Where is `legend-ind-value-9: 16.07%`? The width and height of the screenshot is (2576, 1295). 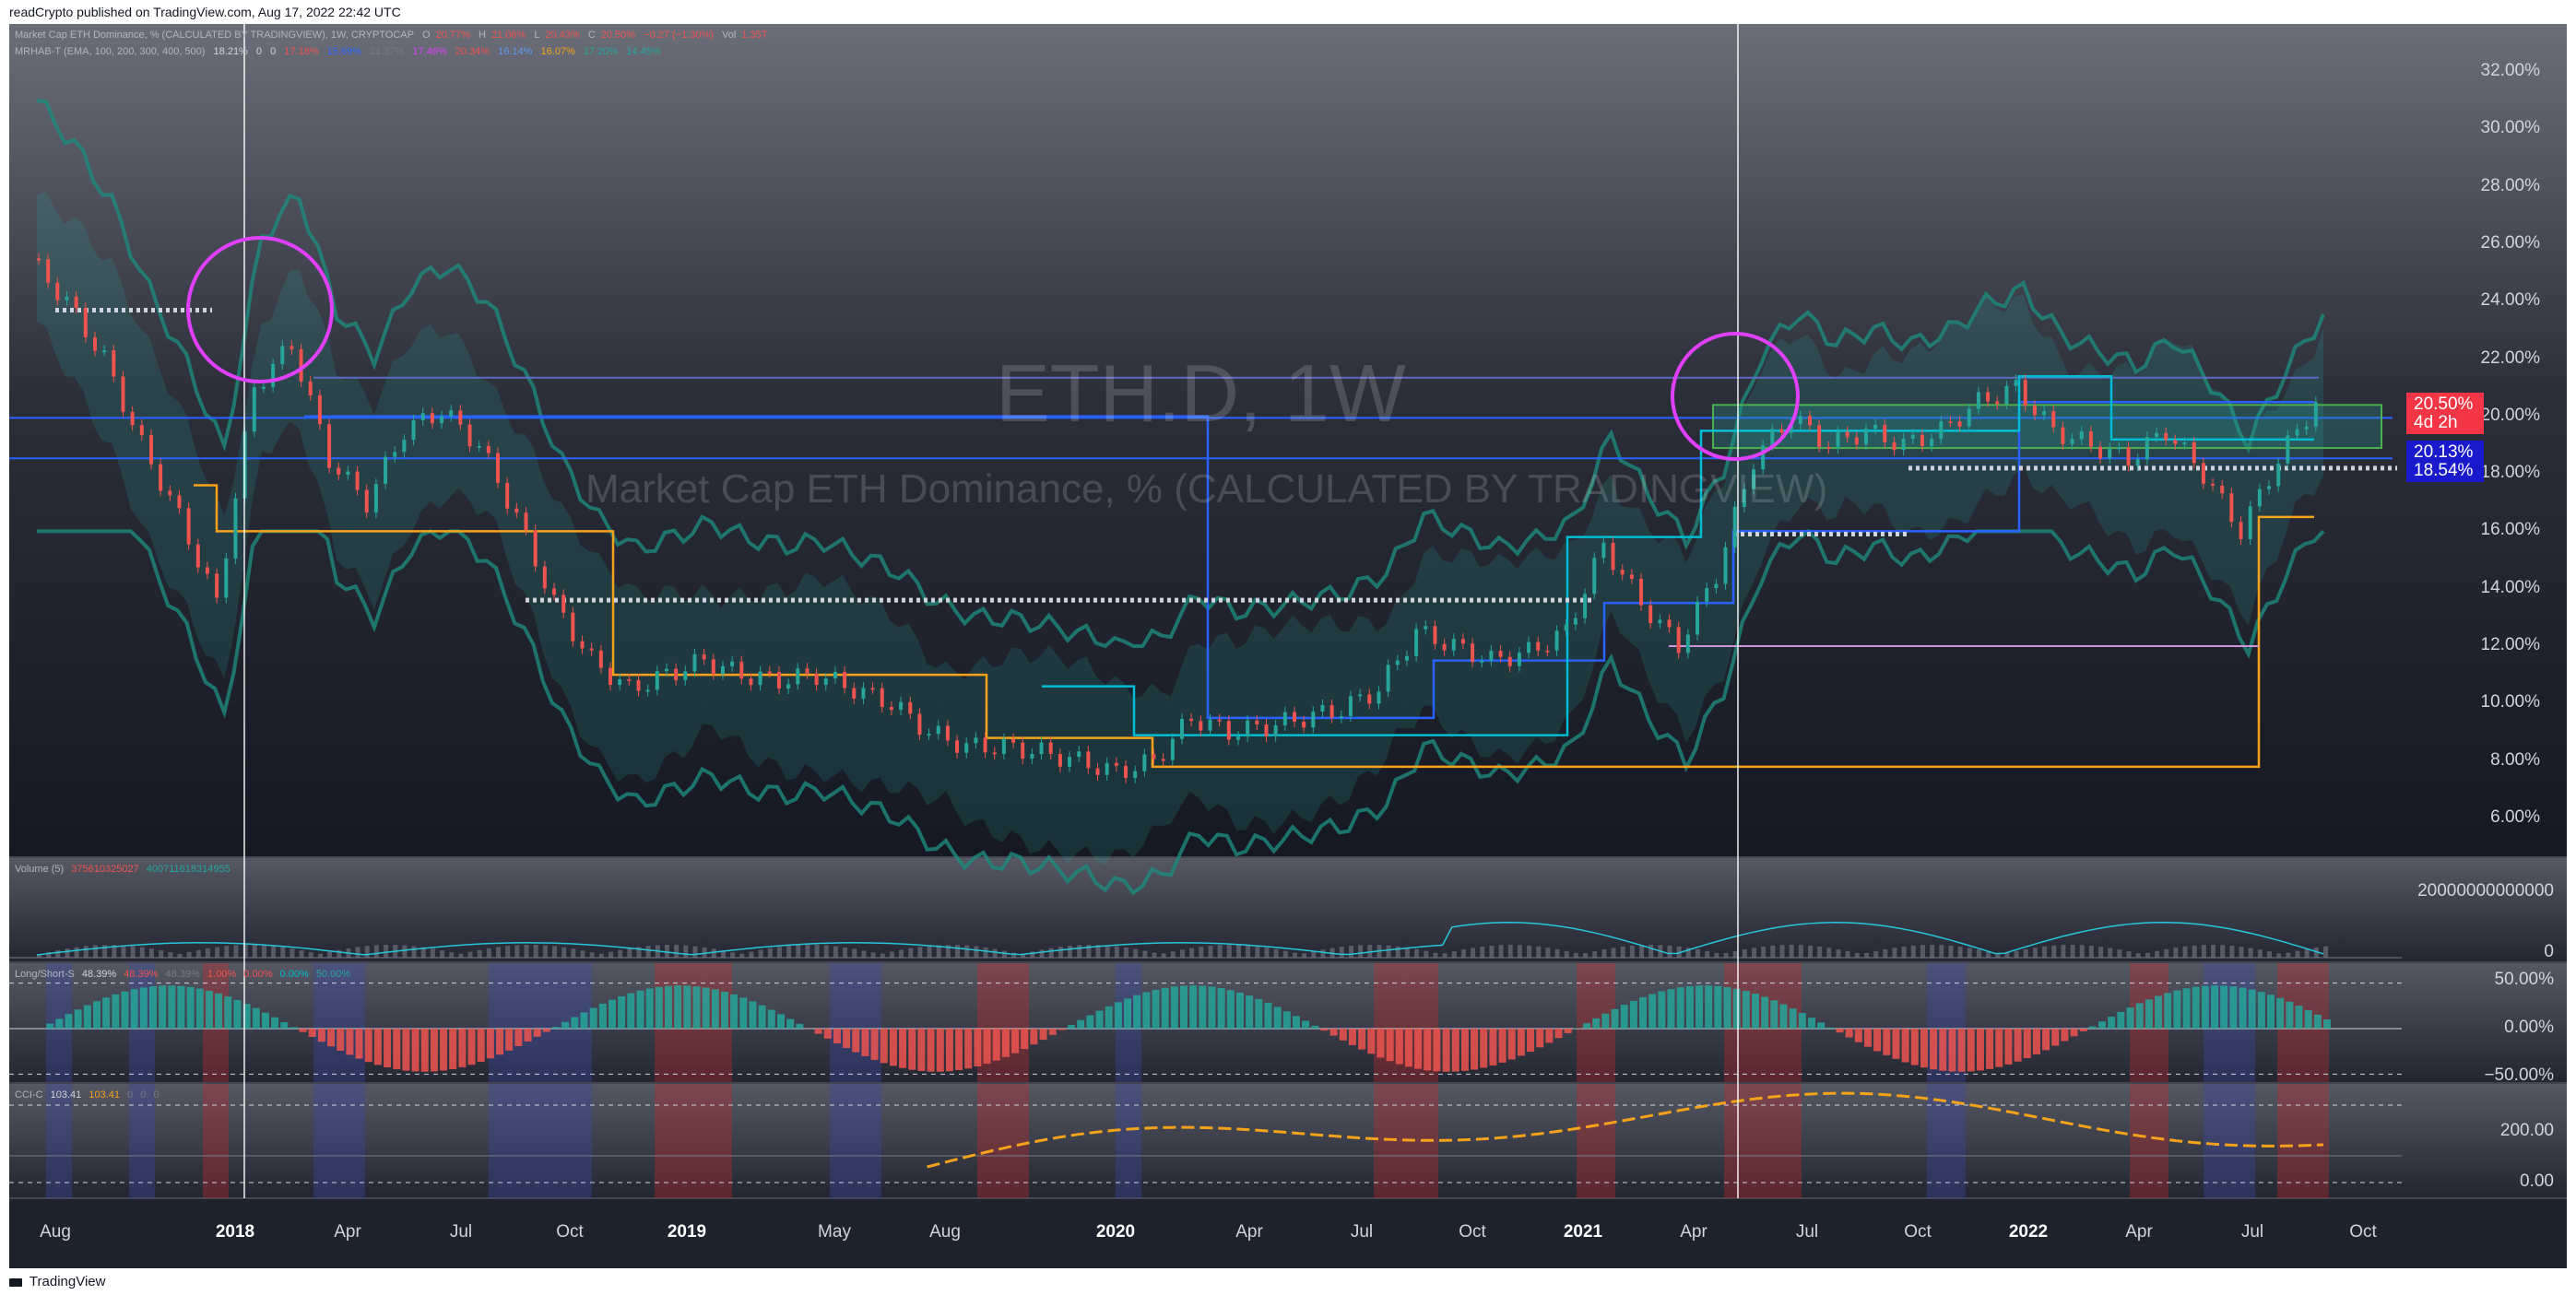
legend-ind-value-9: 16.07% is located at coordinates (557, 51).